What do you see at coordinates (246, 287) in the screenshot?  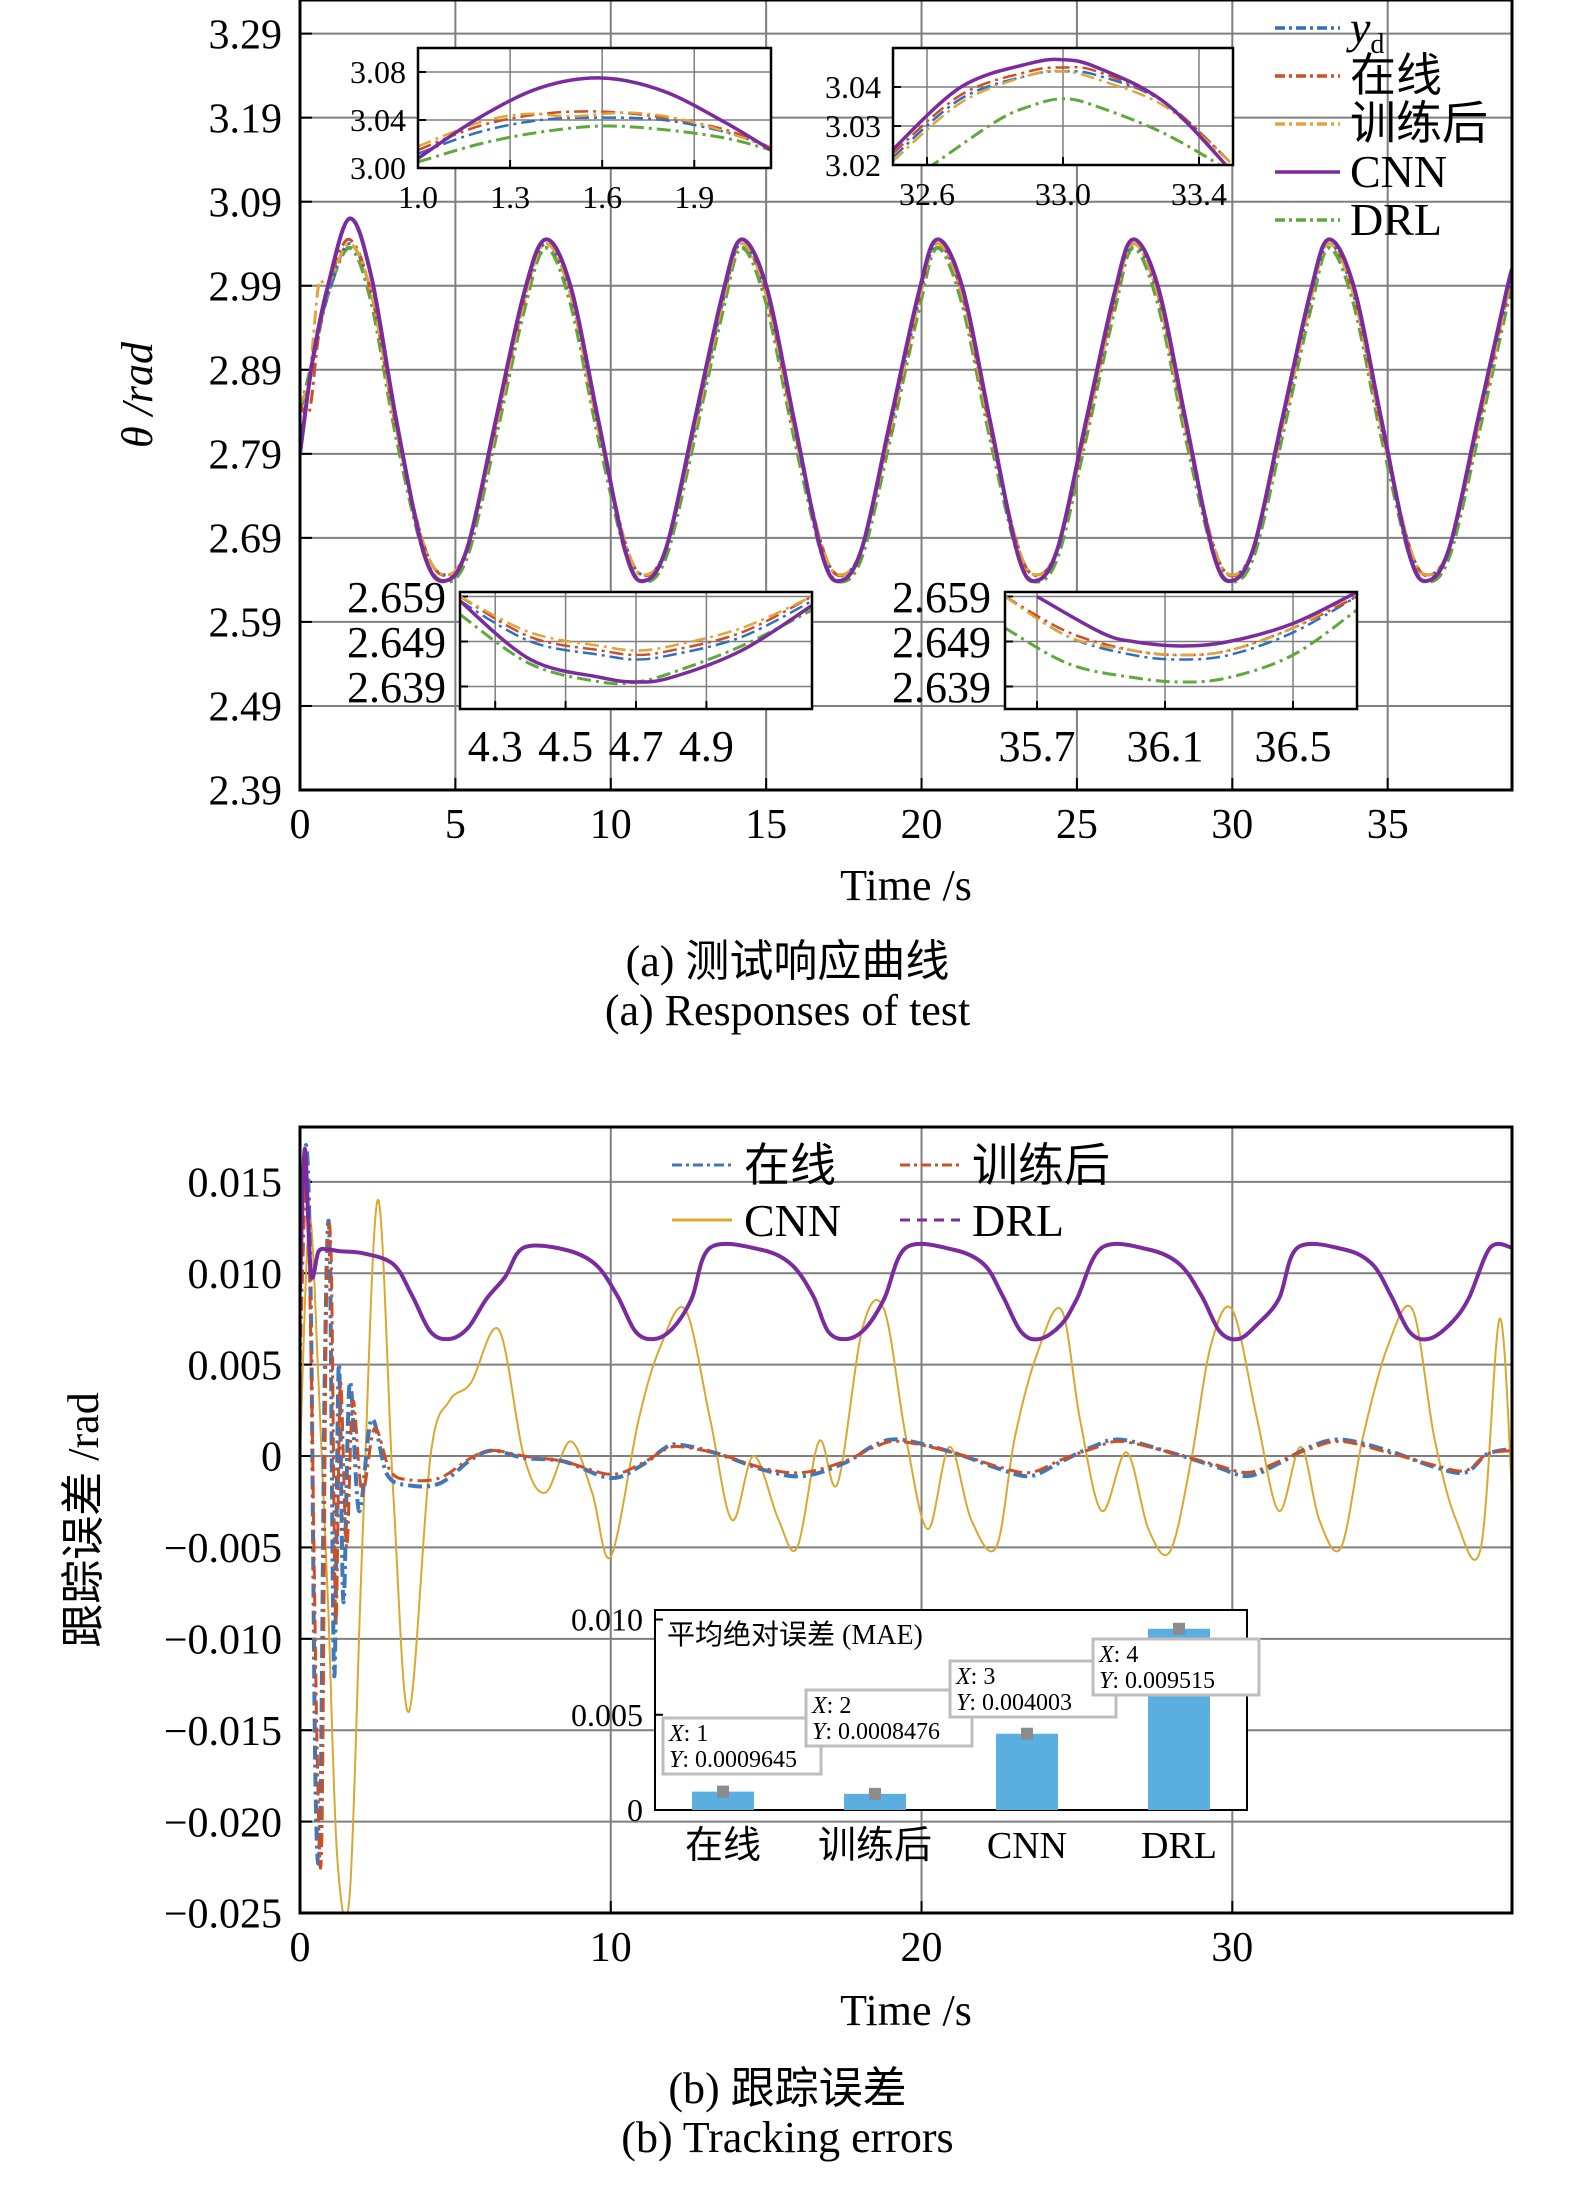 I see `y-tick-label: 2.99` at bounding box center [246, 287].